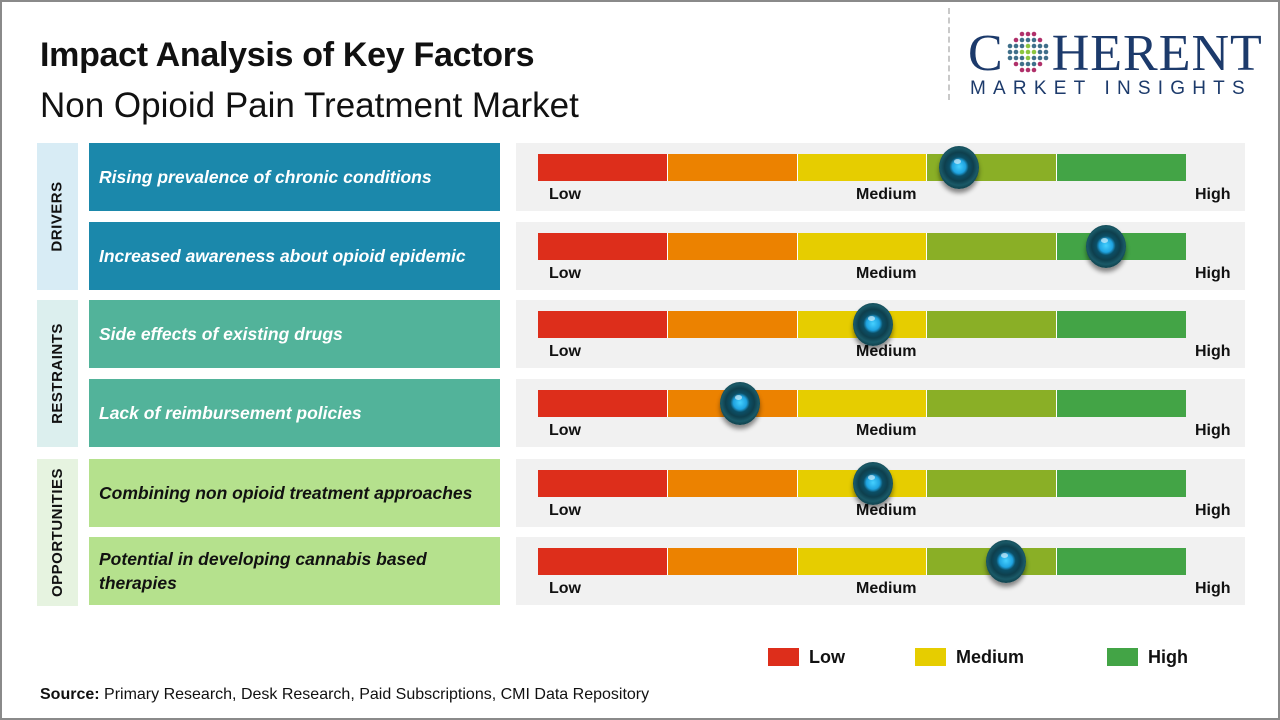  I want to click on company-logo: C HERENT MARKET INSIGHTS, so click(1115, 65).